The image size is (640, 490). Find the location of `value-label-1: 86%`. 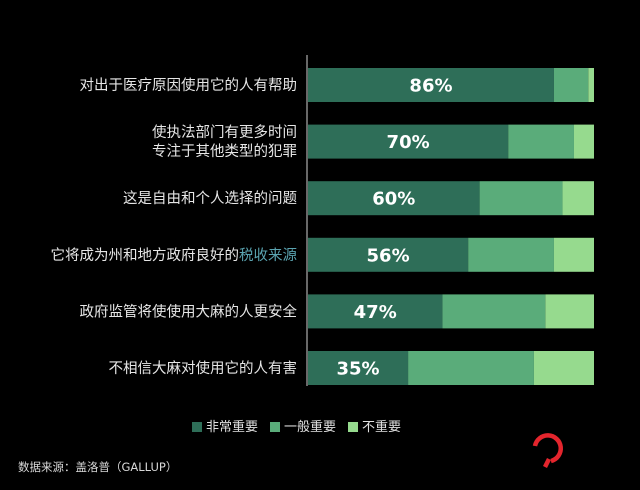

value-label-1: 86% is located at coordinates (430, 86).